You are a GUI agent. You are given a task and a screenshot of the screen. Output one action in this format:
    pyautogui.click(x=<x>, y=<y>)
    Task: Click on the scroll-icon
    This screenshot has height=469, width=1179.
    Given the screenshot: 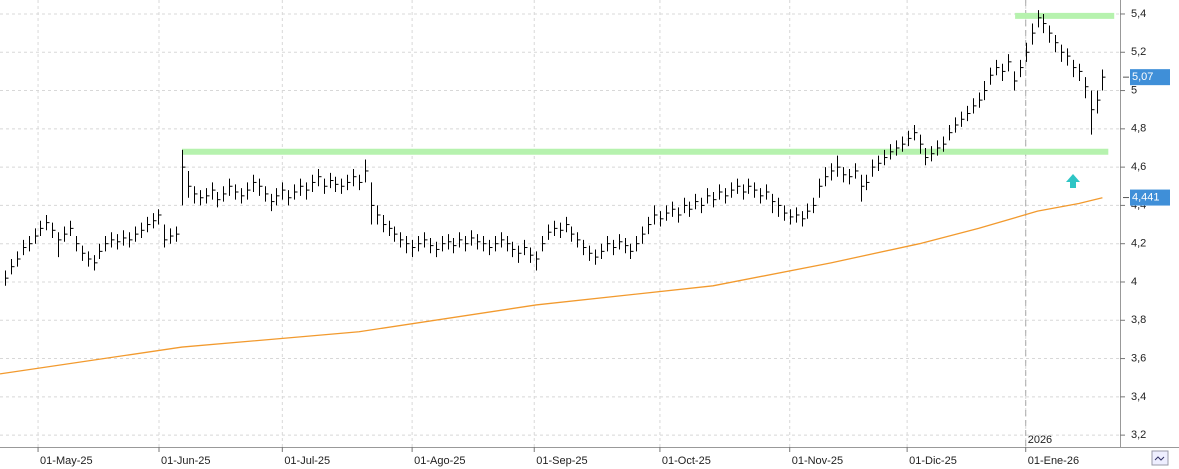 What is the action you would take?
    pyautogui.click(x=1159, y=458)
    